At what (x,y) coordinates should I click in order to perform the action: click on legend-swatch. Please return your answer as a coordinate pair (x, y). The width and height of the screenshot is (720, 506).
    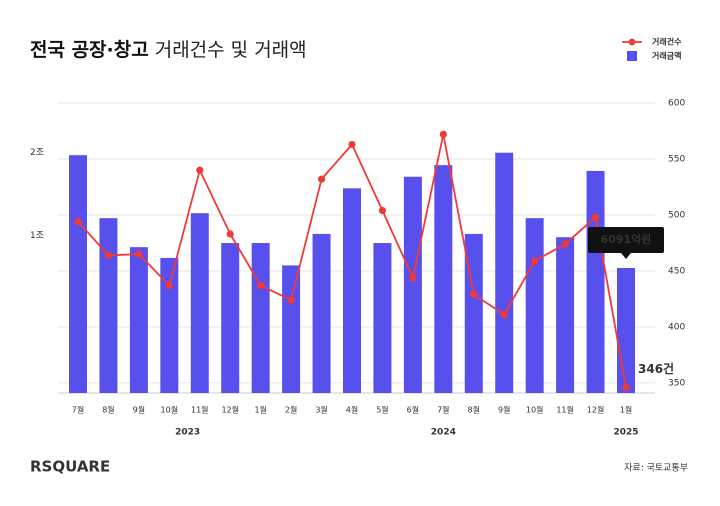
    Looking at the image, I should click on (632, 56).